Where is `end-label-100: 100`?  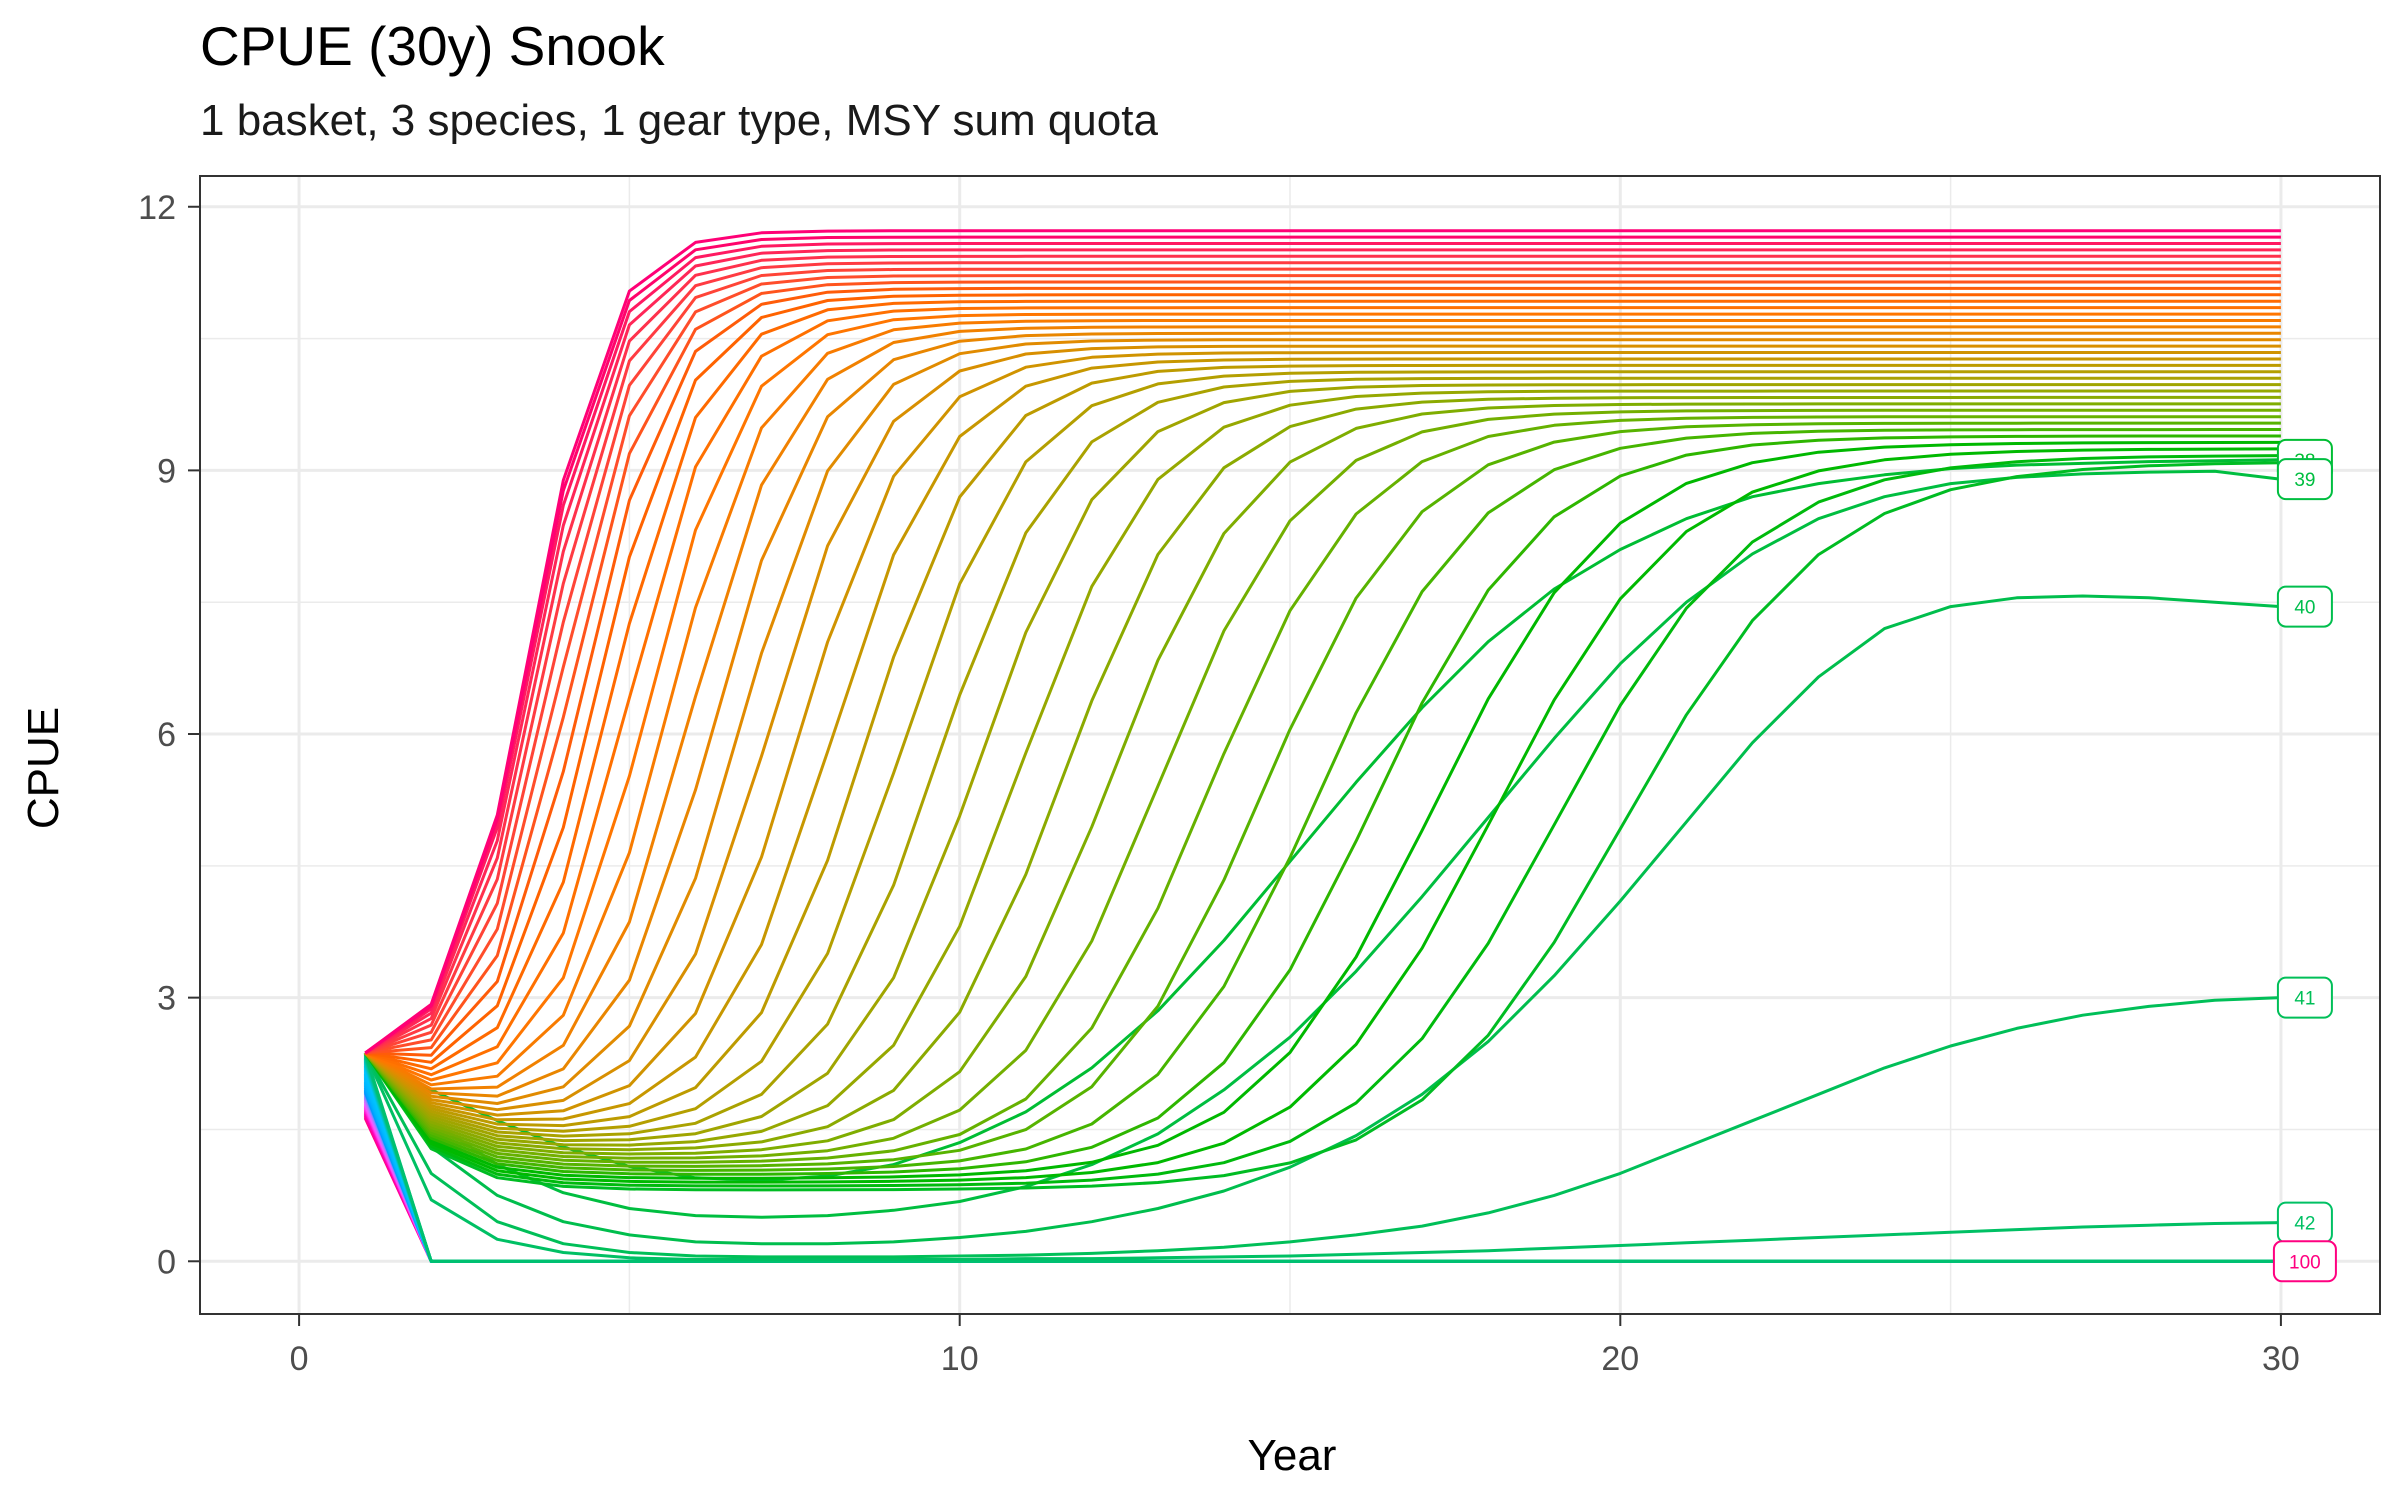
end-label-100: 100 is located at coordinates (2305, 1262).